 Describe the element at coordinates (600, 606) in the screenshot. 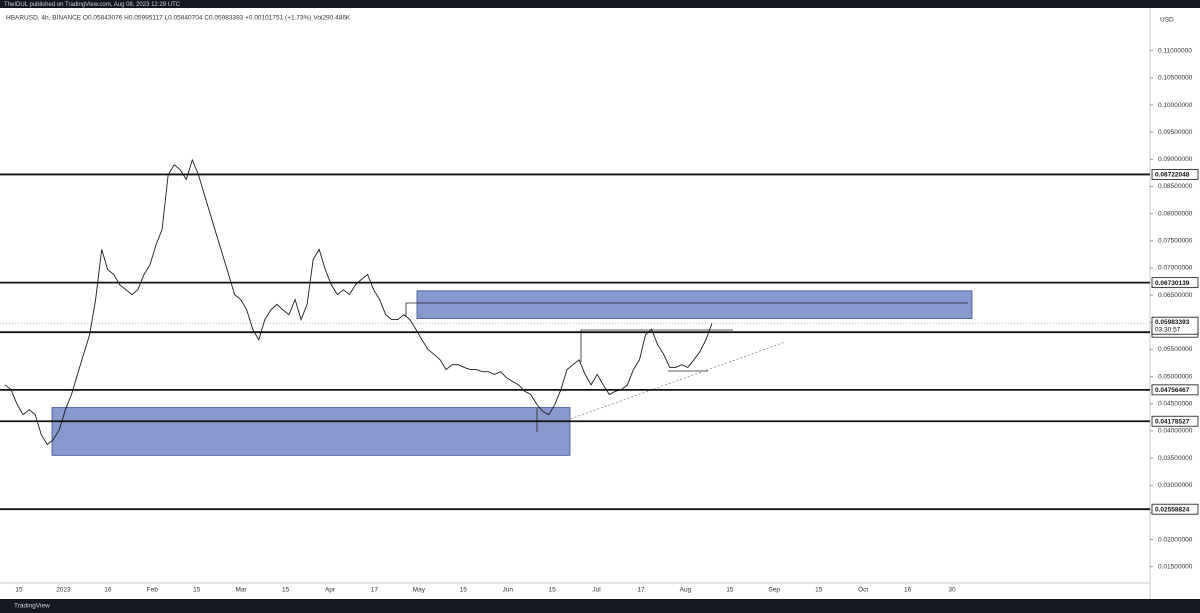

I see `bottom-bar` at that location.